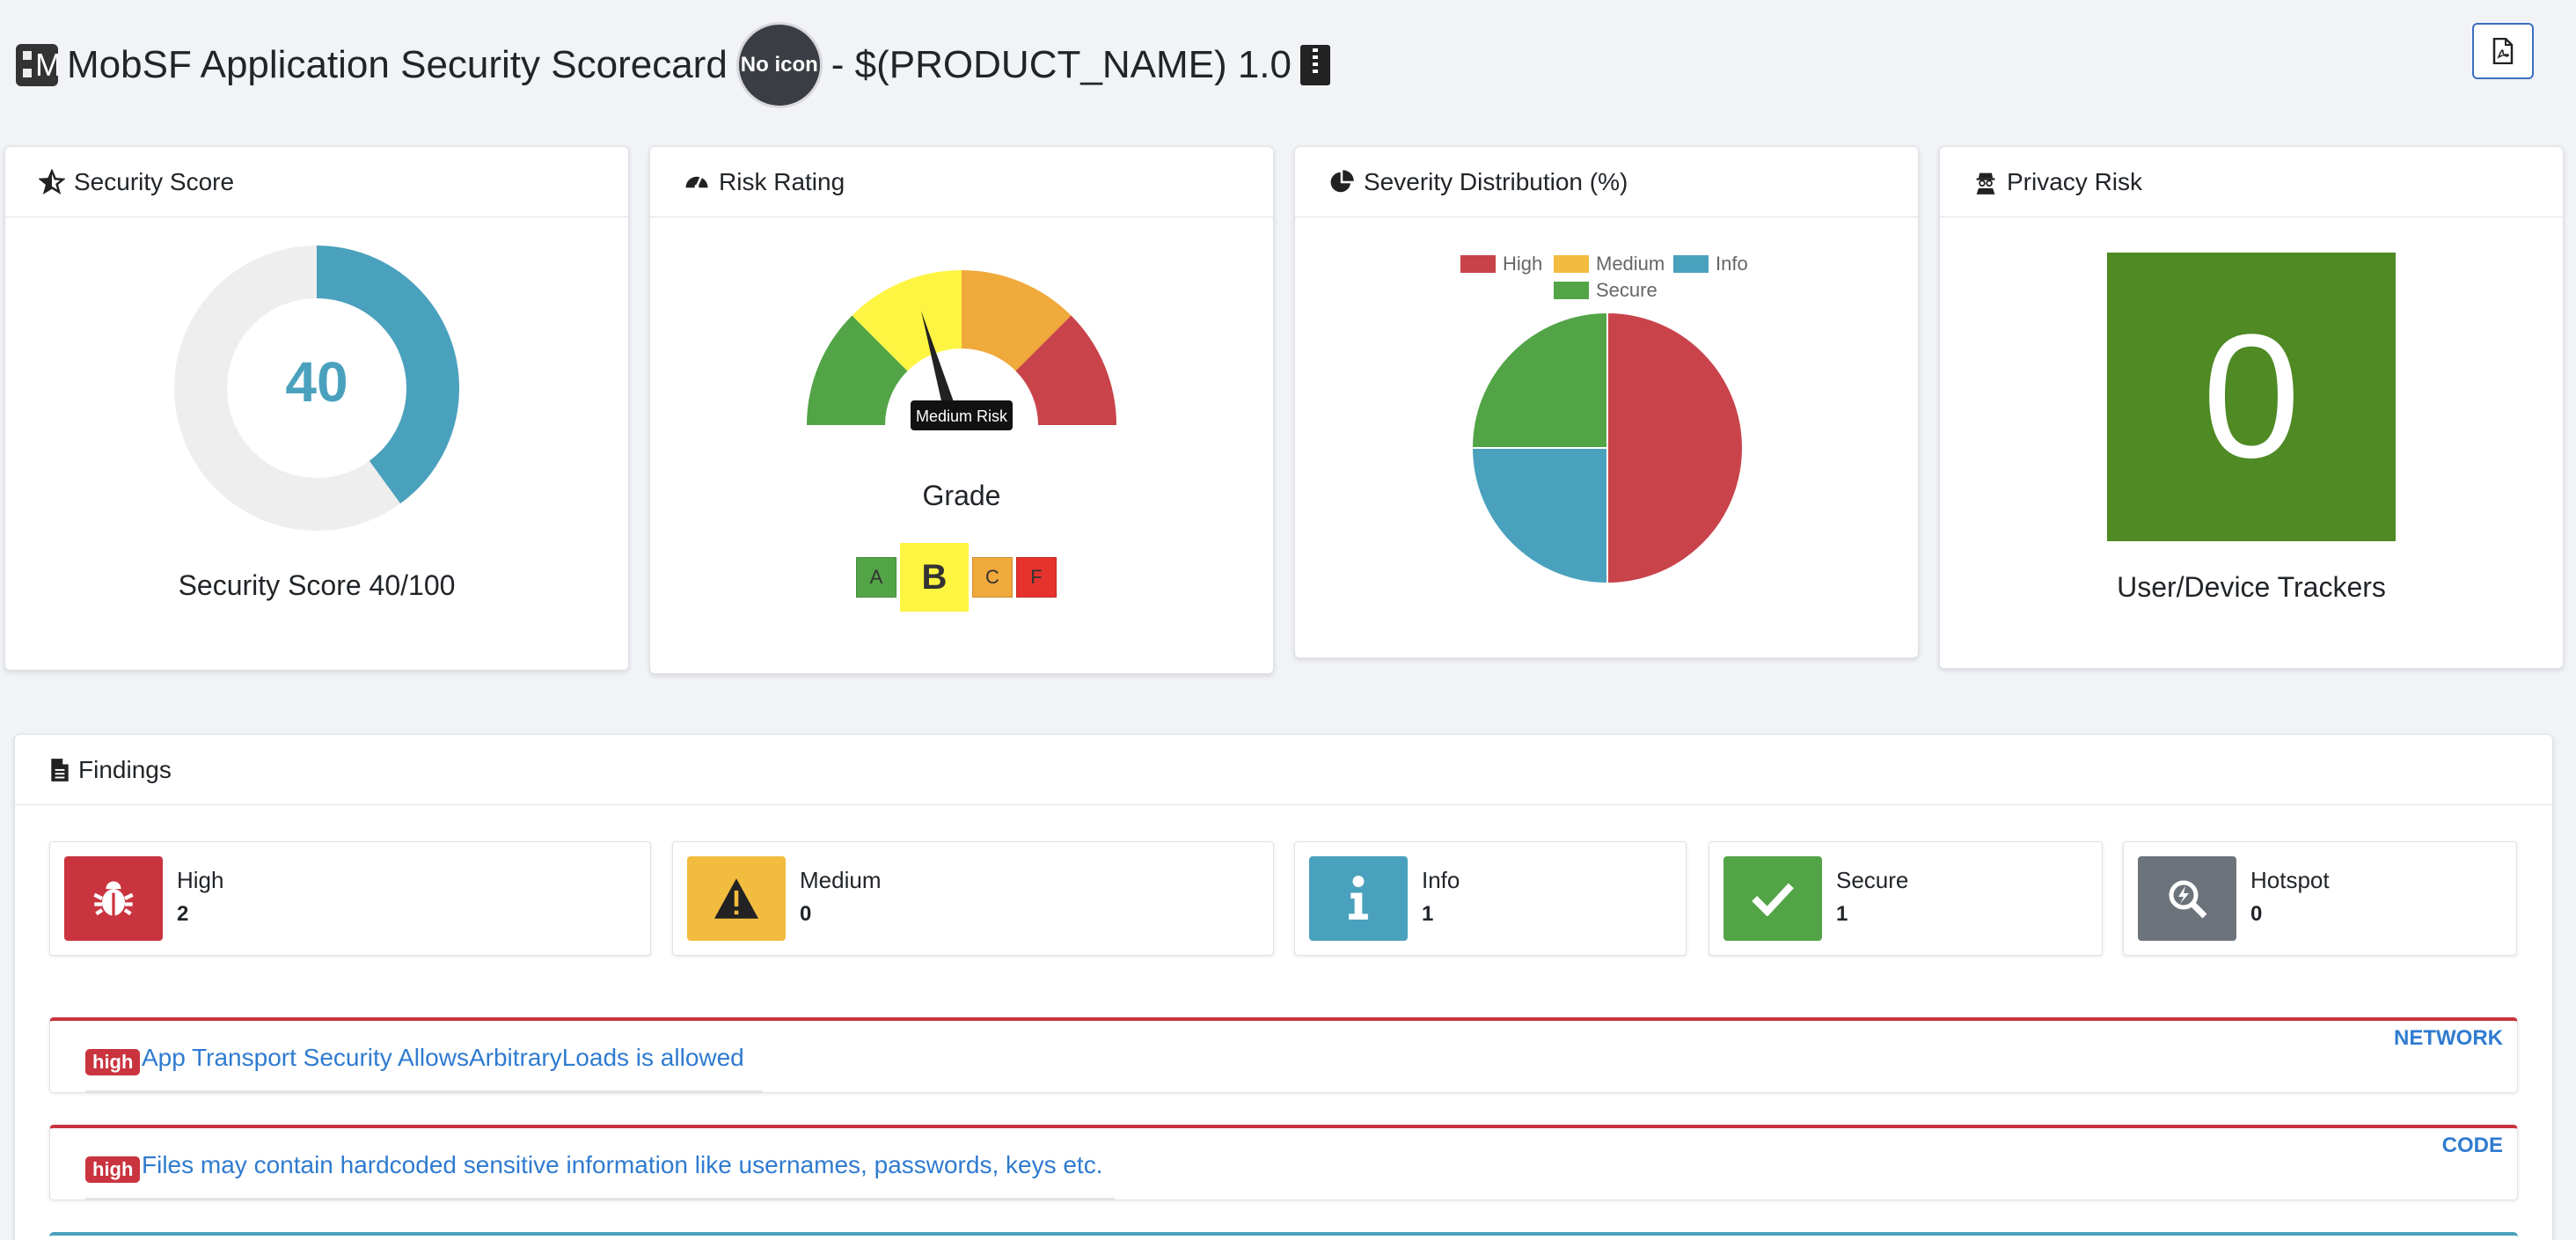  I want to click on star-icon, so click(52, 181).